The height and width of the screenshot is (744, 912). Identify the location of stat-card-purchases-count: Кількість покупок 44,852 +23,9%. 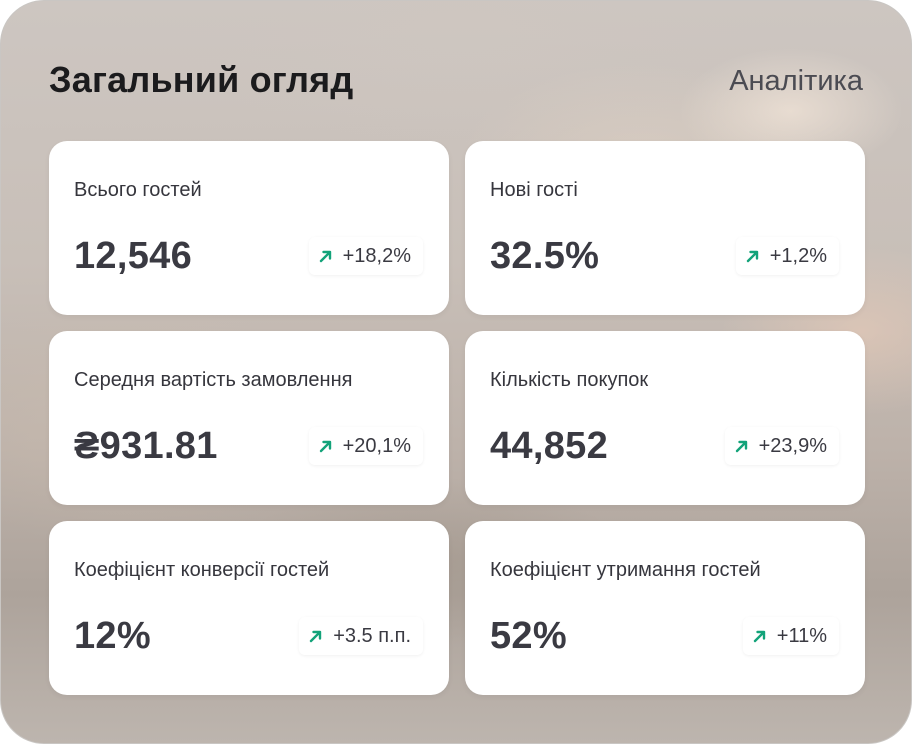
(665, 418).